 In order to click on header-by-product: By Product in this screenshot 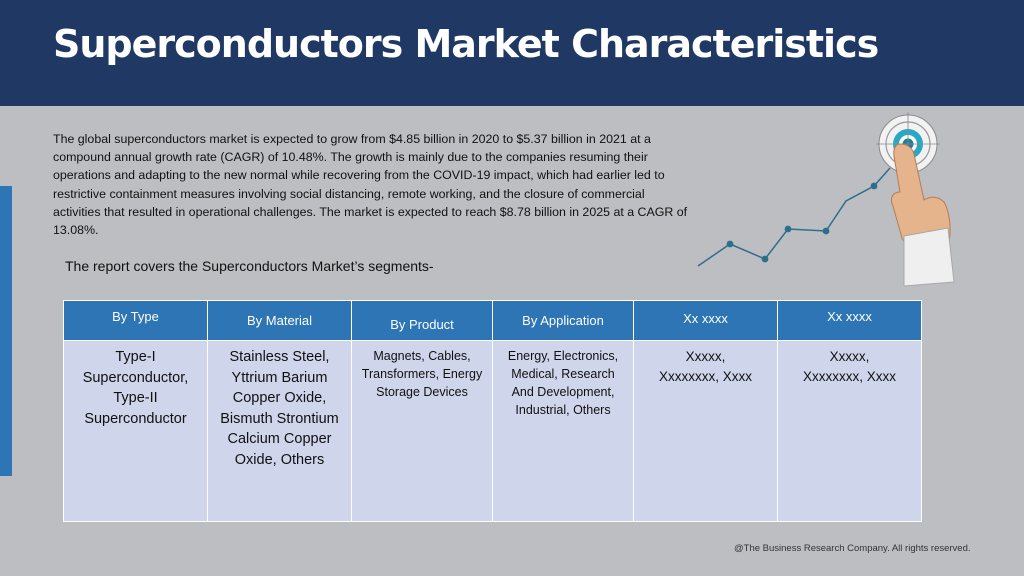, I will do `click(422, 320)`.